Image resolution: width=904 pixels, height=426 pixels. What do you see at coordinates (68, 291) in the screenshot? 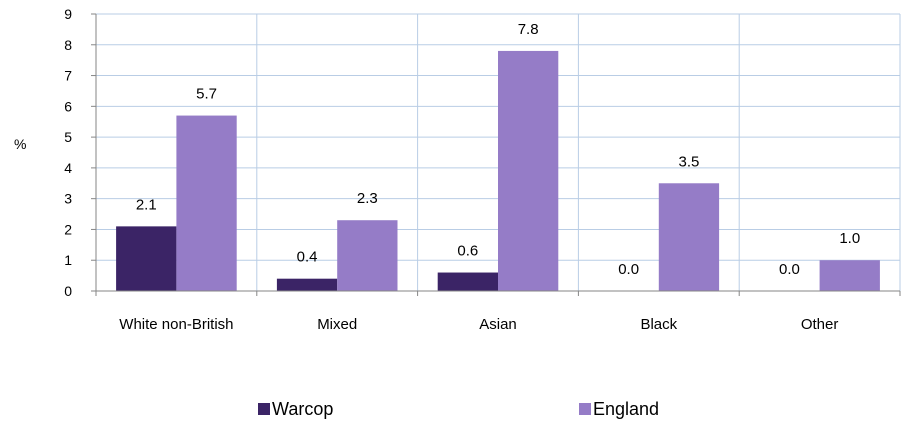
I see `y-tick-label: 0` at bounding box center [68, 291].